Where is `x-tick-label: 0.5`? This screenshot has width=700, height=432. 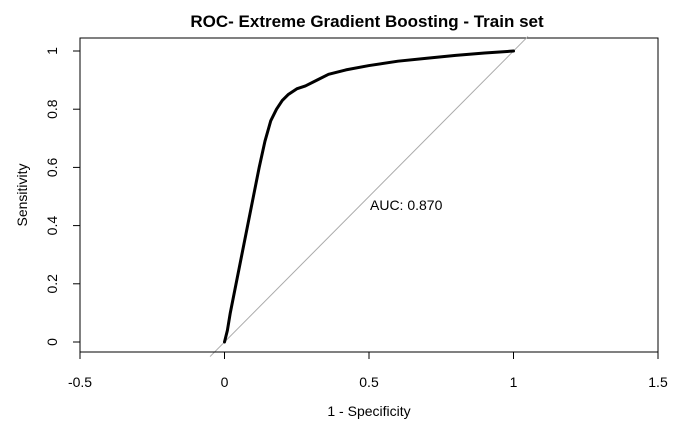 x-tick-label: 0.5 is located at coordinates (369, 382).